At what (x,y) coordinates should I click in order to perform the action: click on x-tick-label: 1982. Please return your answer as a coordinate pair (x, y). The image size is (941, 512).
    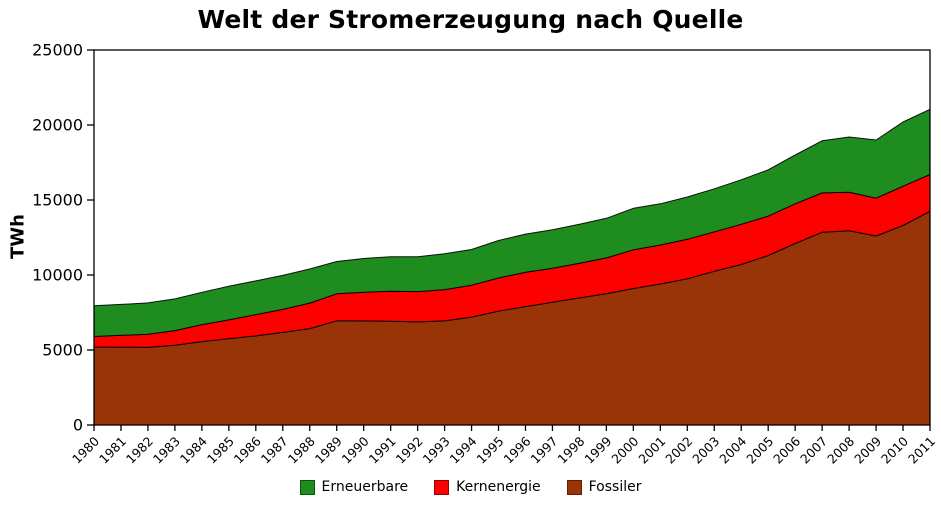
    Looking at the image, I should click on (139, 450).